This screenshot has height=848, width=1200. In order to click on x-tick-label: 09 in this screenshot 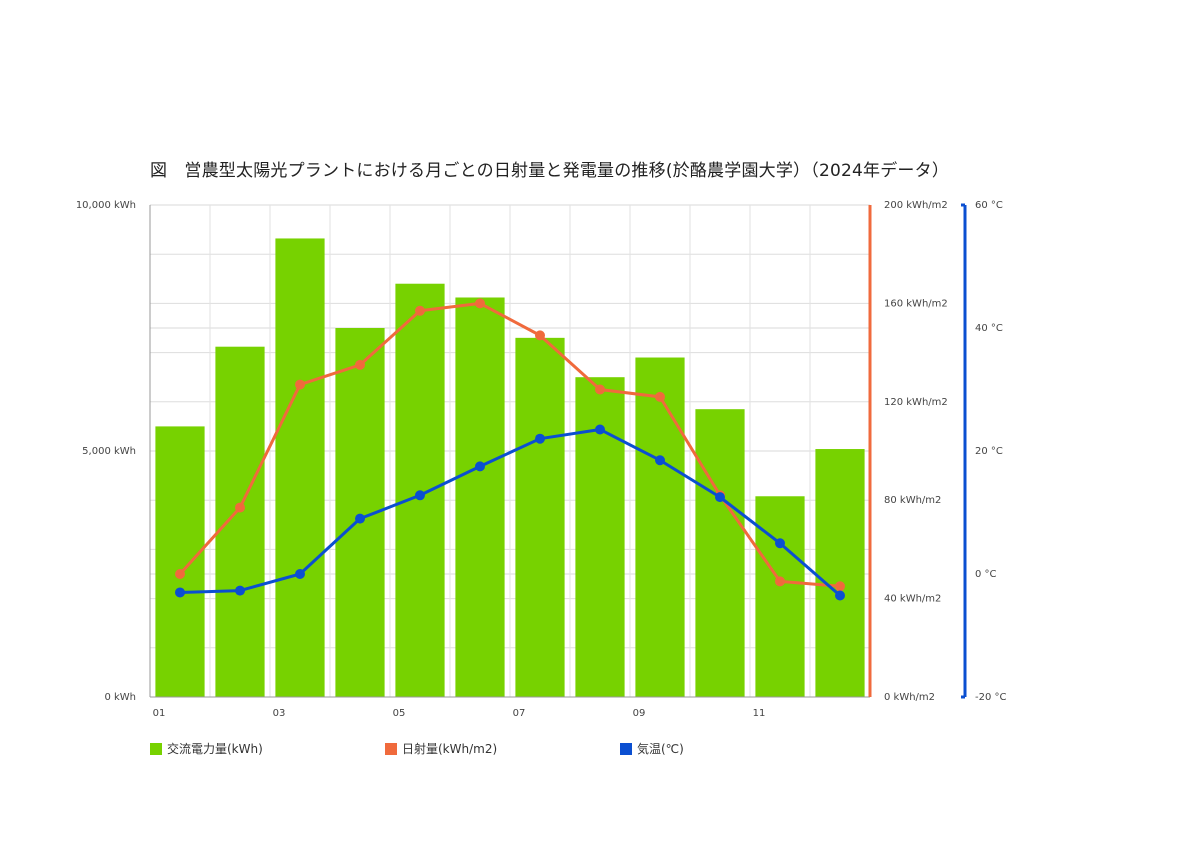, I will do `click(639, 713)`.